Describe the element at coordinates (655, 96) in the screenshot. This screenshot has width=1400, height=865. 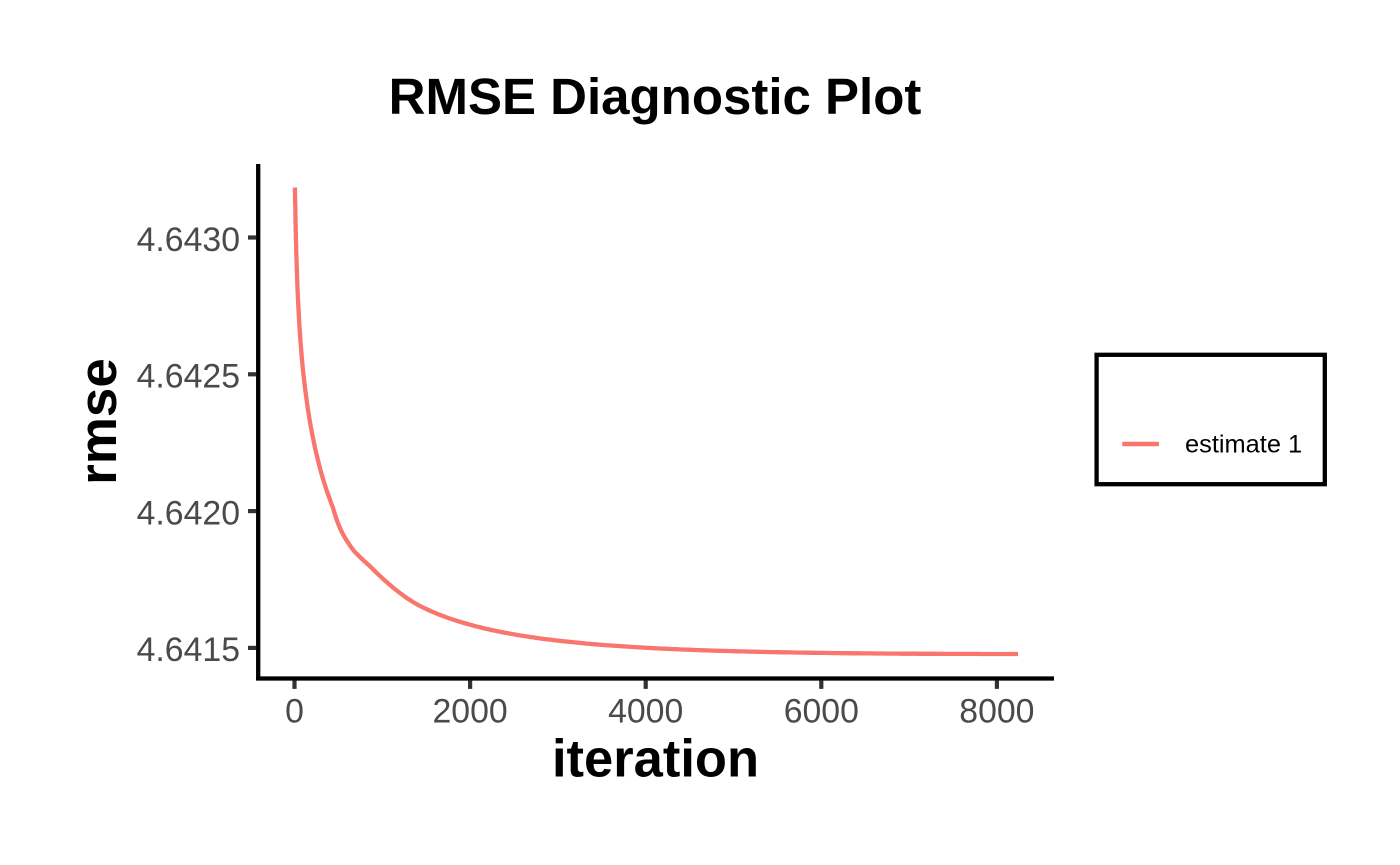
I see `svg-text: RMSE Diagnostic Plot` at that location.